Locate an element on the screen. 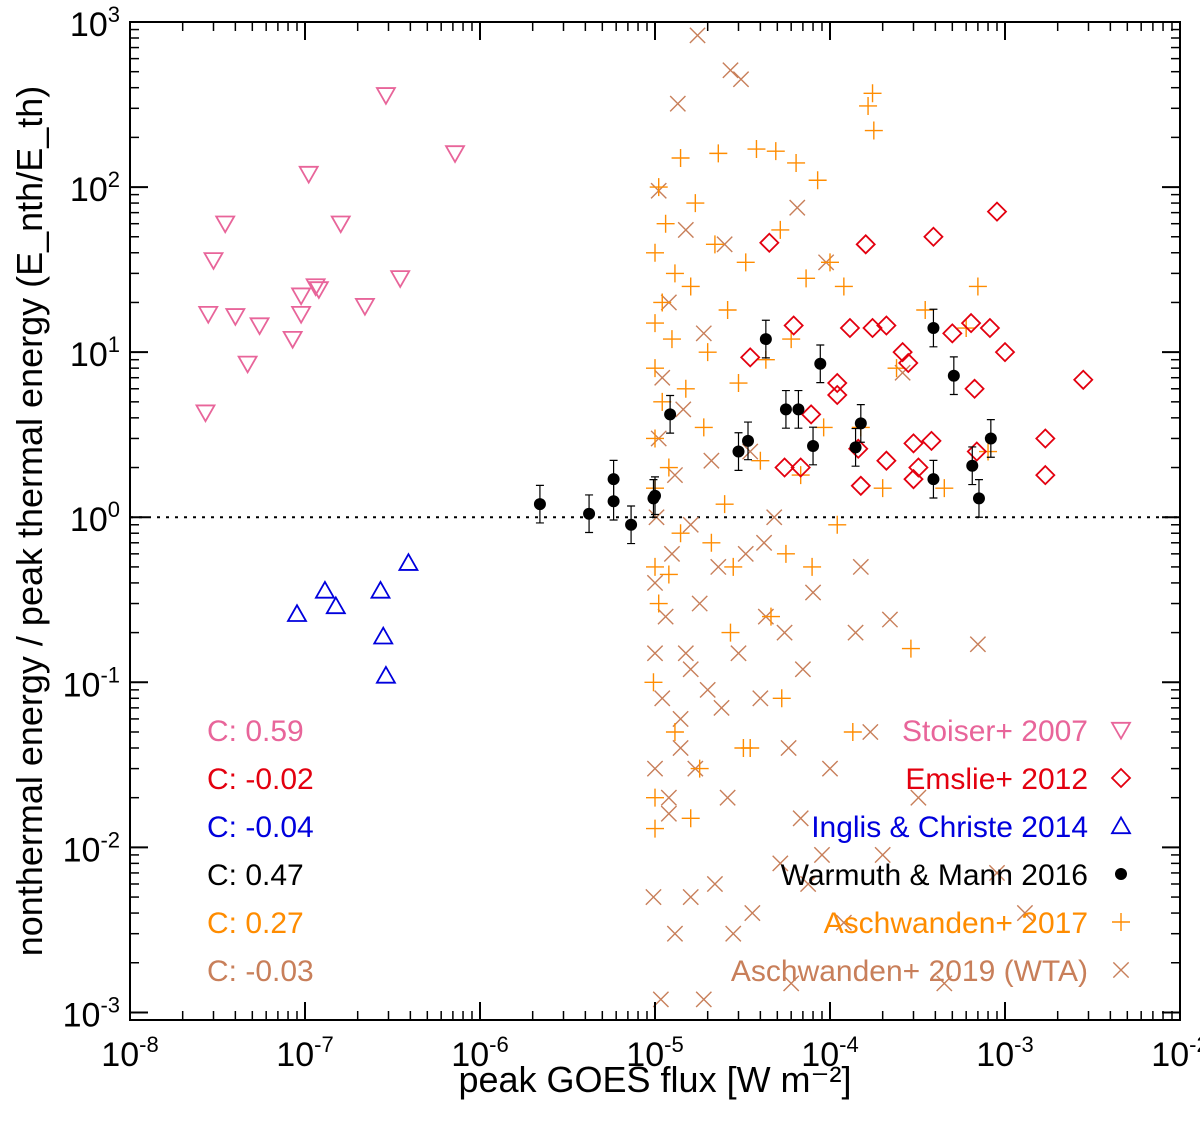 The height and width of the screenshot is (1139, 1200). y-tick-label: 10⁻³ is located at coordinates (91, 1013).